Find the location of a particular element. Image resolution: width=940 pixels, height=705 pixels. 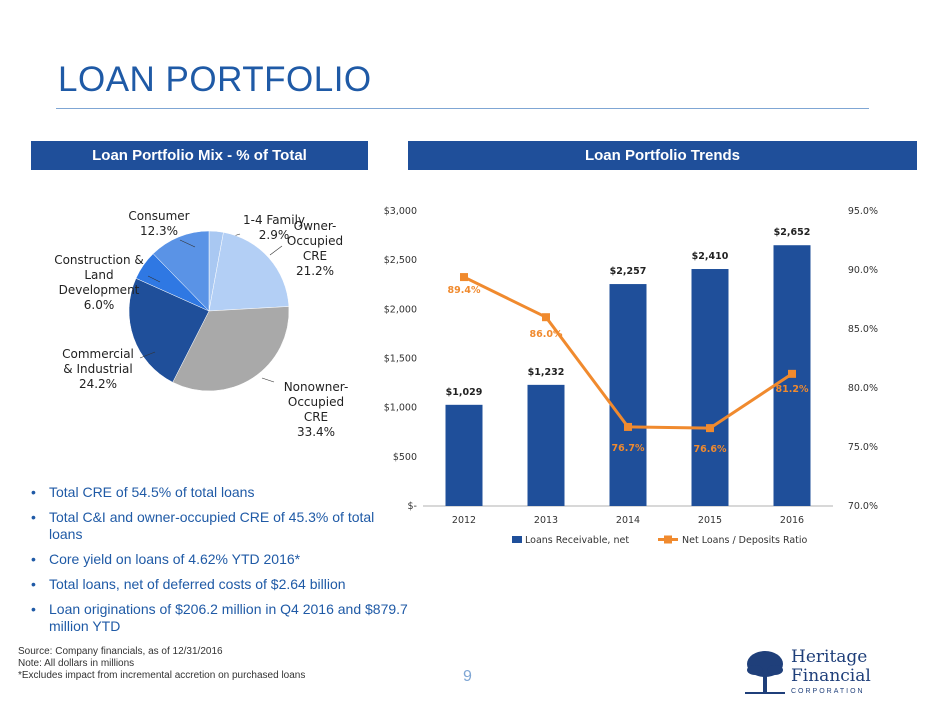

y-left-tick-label: $3,000 is located at coordinates (400, 211).